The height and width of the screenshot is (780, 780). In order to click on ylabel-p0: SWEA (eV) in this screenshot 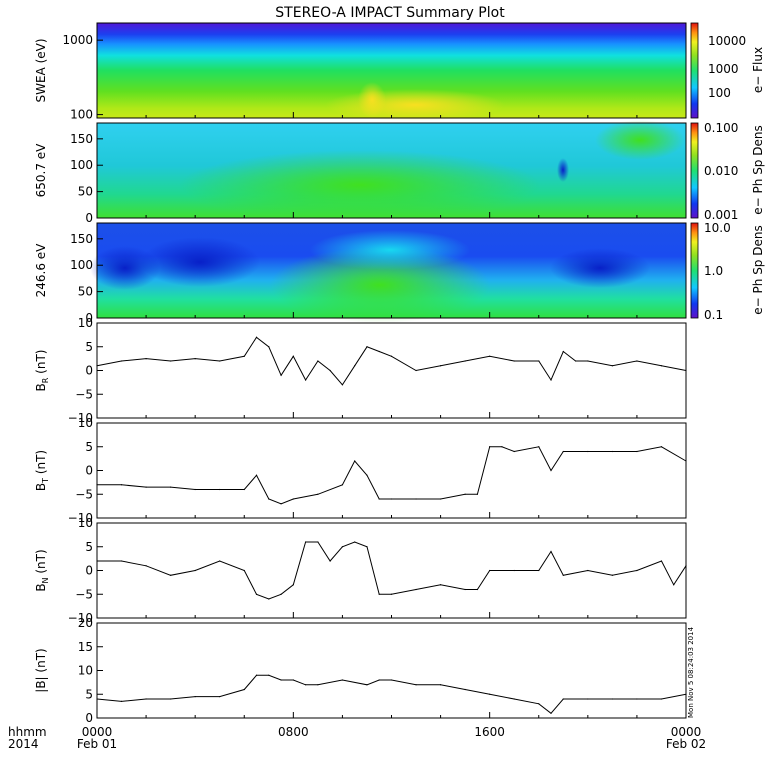, I will do `click(41, 70)`.